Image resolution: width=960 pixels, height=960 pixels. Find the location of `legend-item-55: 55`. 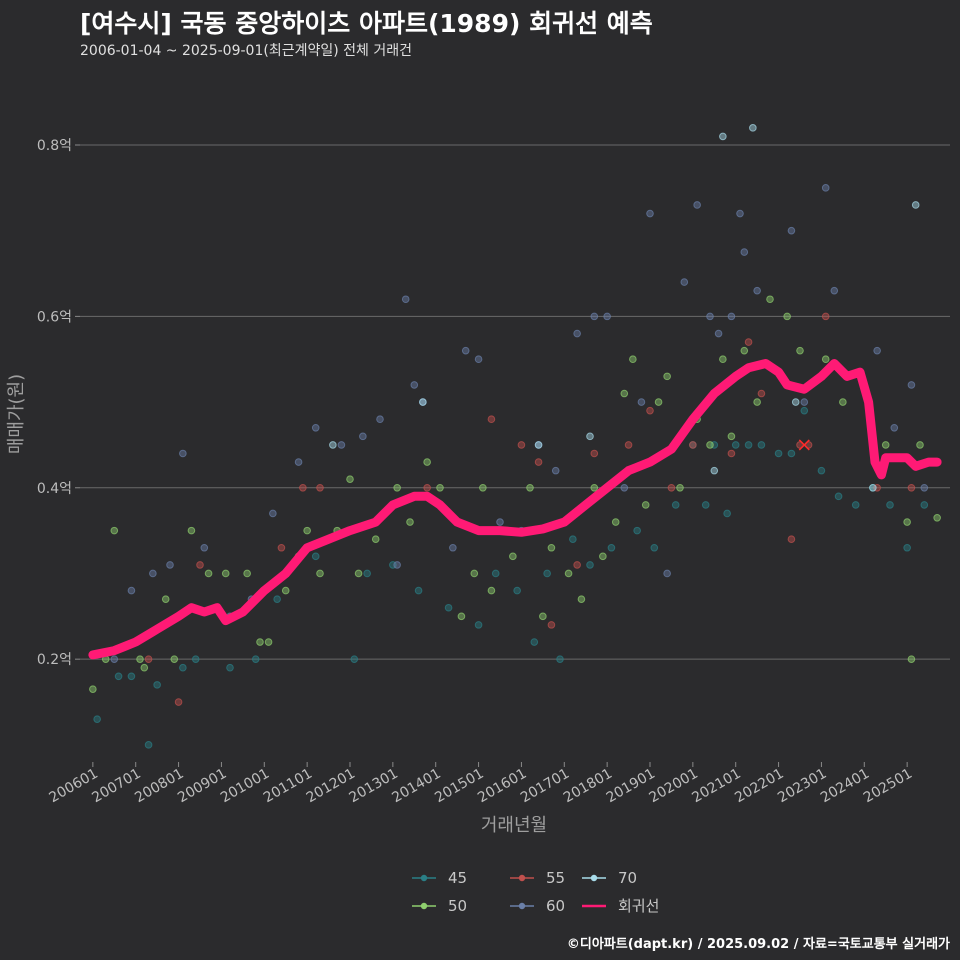

legend-item-55: 55 is located at coordinates (537, 878).